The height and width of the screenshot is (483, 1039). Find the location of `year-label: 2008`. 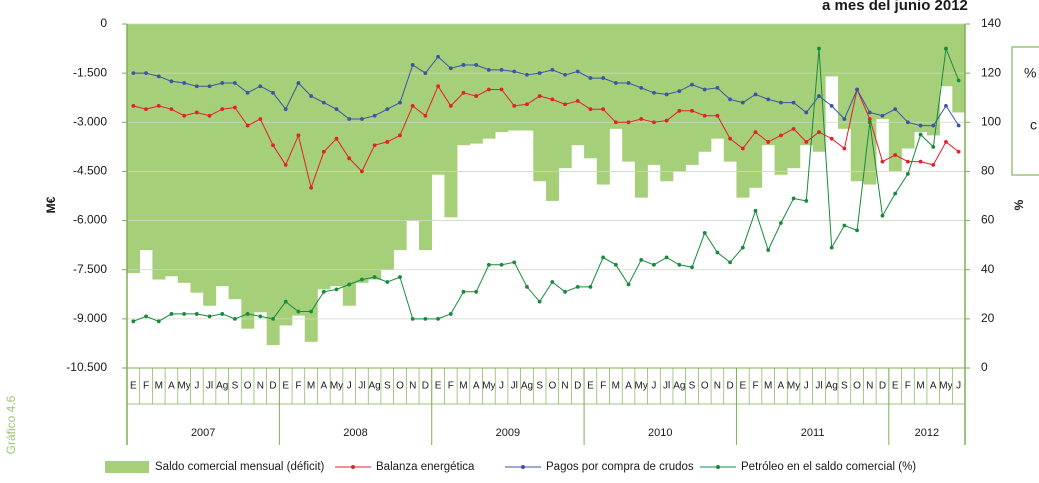

year-label: 2008 is located at coordinates (355, 433).